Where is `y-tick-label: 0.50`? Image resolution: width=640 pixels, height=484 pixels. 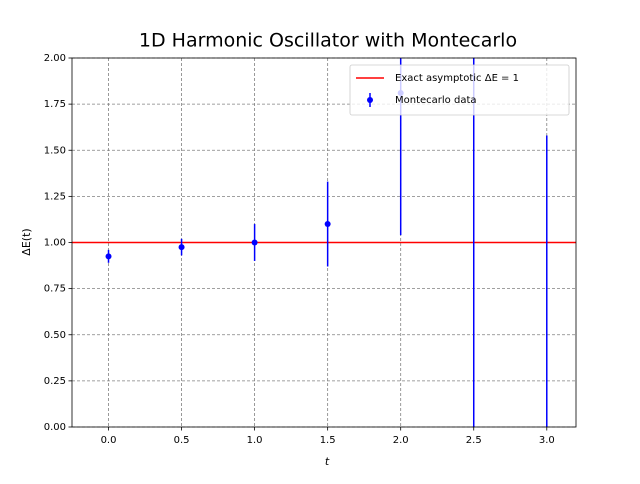 y-tick-label: 0.50 is located at coordinates (55, 335).